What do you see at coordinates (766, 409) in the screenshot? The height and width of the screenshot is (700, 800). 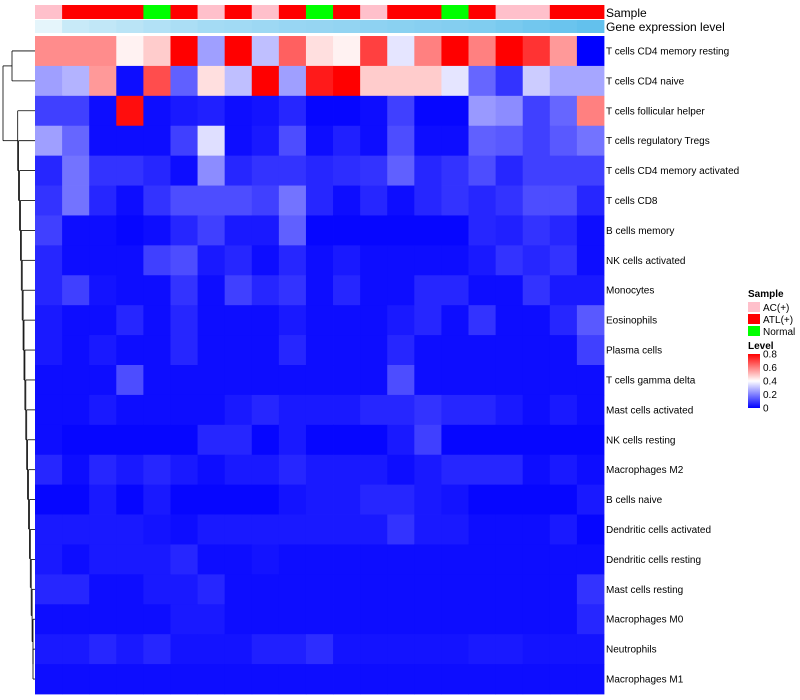 I see `level-tick-label: 0` at bounding box center [766, 409].